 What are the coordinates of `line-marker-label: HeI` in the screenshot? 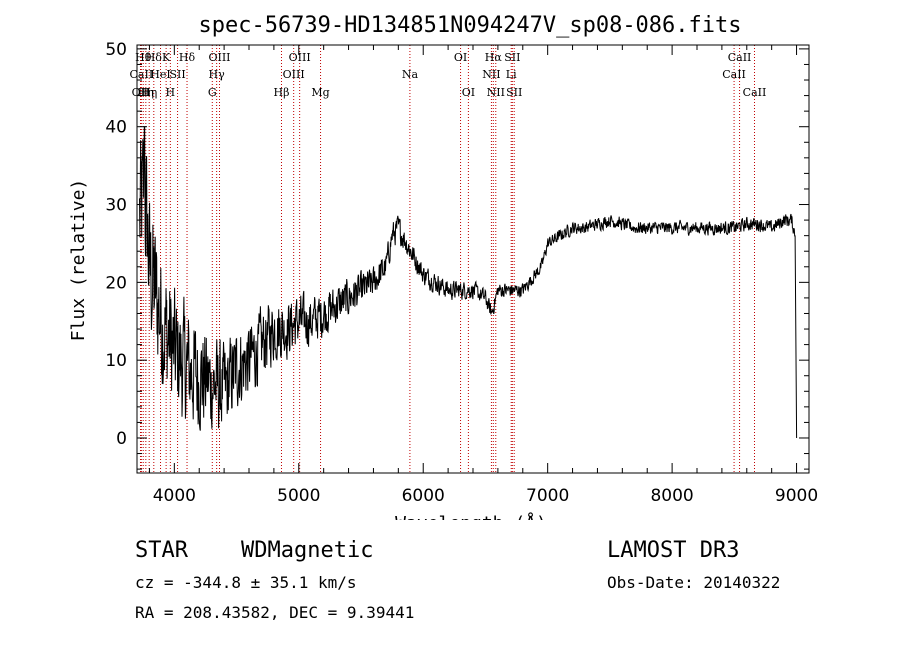 It's located at (160, 74).